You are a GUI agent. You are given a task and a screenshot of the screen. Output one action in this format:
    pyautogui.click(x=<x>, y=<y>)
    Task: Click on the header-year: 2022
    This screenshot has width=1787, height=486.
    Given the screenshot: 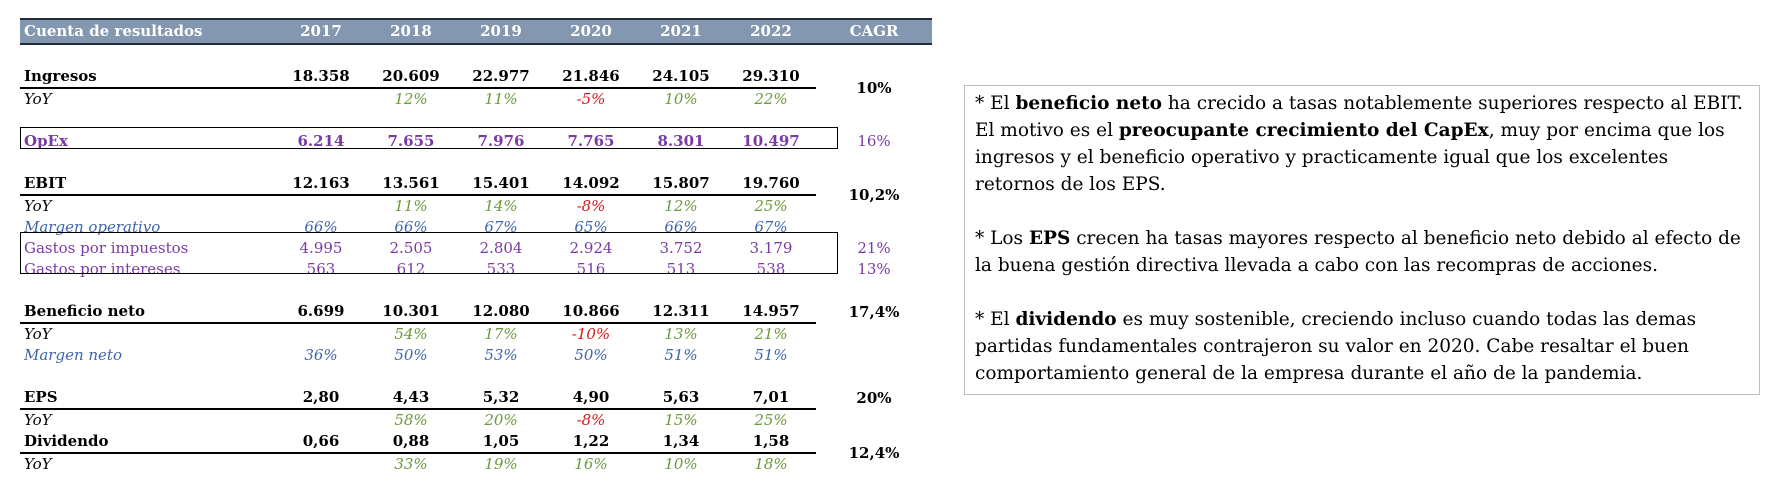 What is the action you would take?
    pyautogui.click(x=771, y=31)
    